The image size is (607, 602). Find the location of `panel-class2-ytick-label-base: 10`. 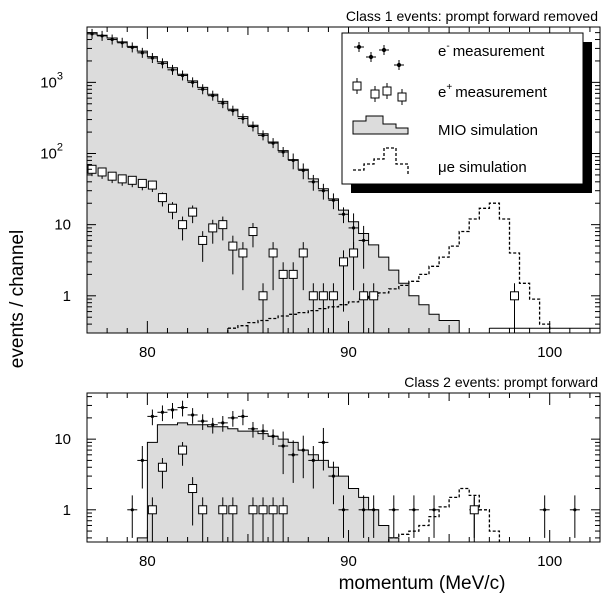

panel-class2-ytick-label-base: 10 is located at coordinates (62, 439).